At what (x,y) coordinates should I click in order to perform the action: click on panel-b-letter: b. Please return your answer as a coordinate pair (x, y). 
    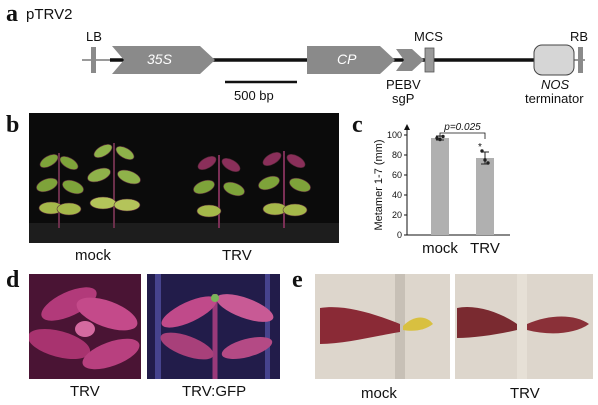
    Looking at the image, I should click on (13, 125).